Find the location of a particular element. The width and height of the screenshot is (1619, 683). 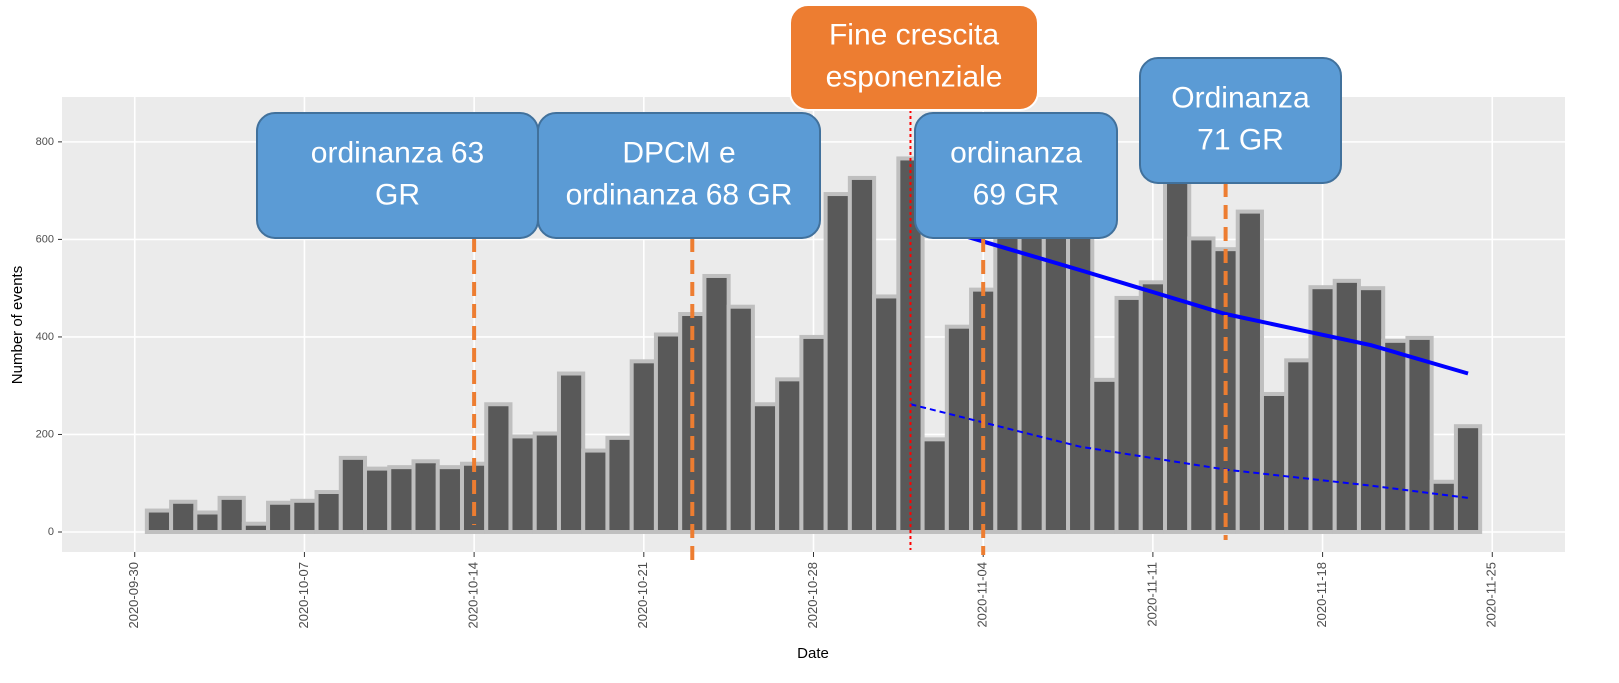

x-tick-label: 2020-10-07 is located at coordinates (303, 595).